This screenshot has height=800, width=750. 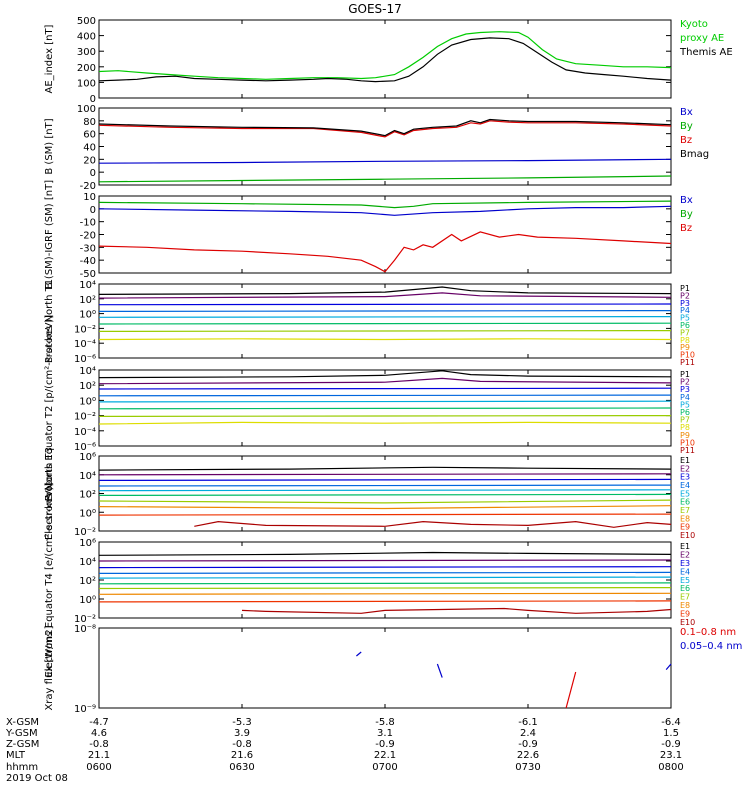 What do you see at coordinates (685, 477) in the screenshot?
I see `legend-label-e3: E3` at bounding box center [685, 477].